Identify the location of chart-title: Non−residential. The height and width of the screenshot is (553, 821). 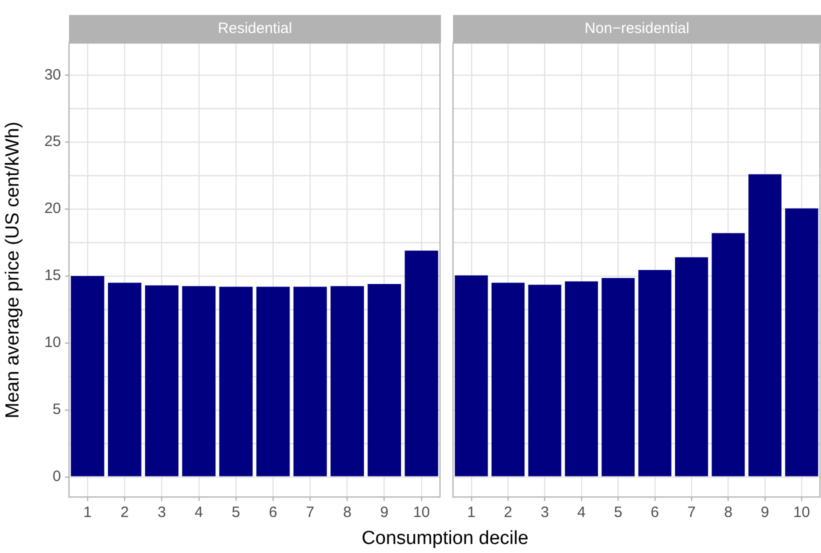
(637, 29).